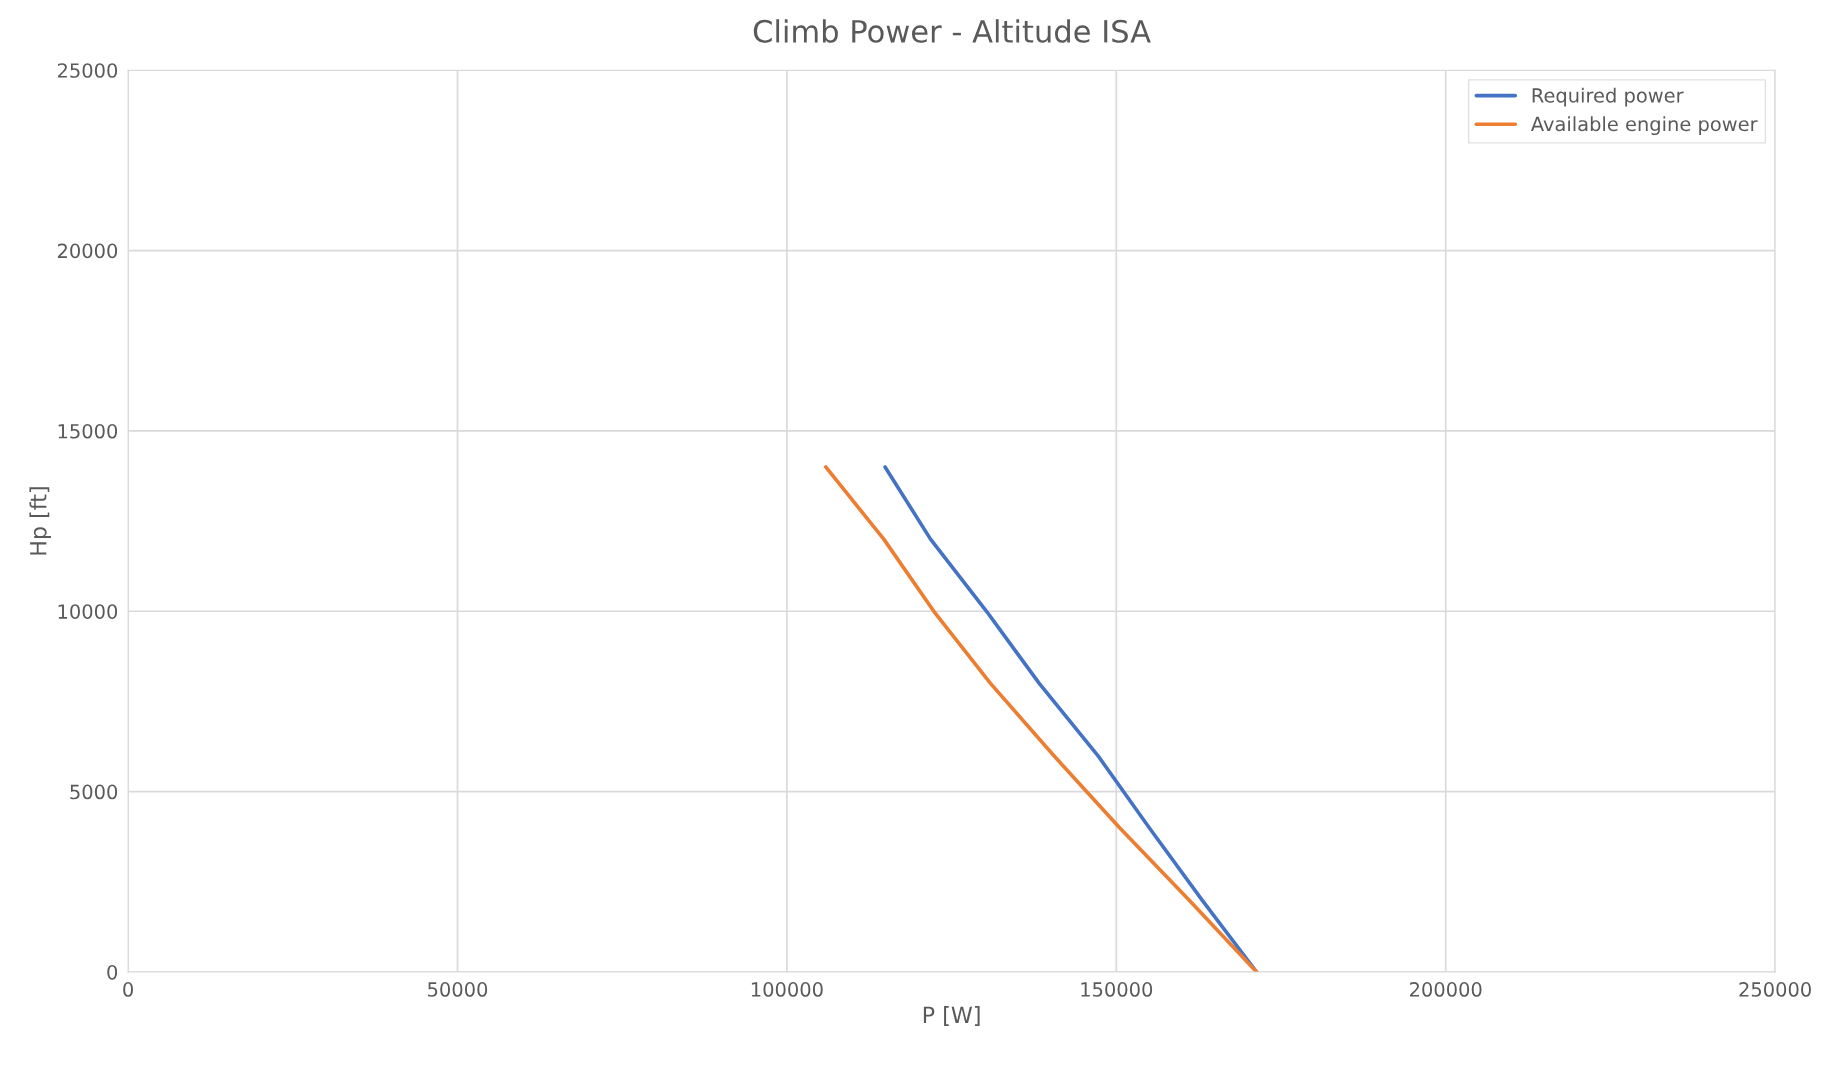  What do you see at coordinates (1608, 97) in the screenshot?
I see `legend-label: Required power` at bounding box center [1608, 97].